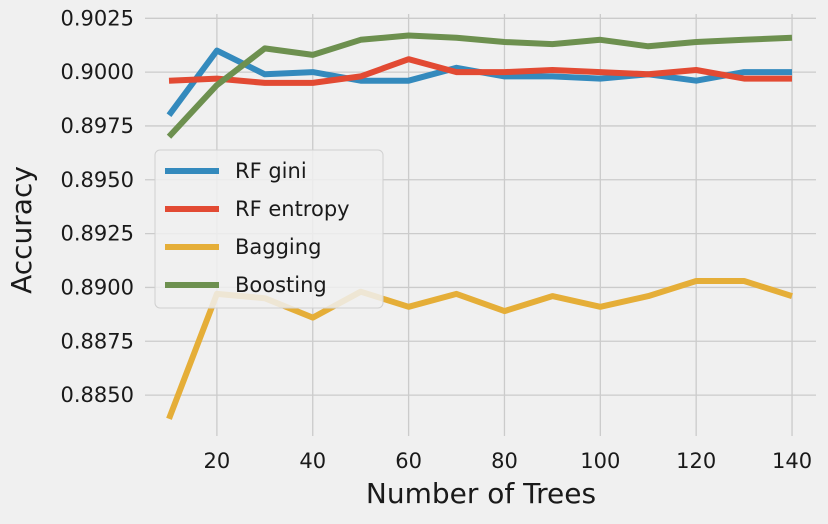  I want to click on y-tick-label: 0.8900, so click(97, 287).